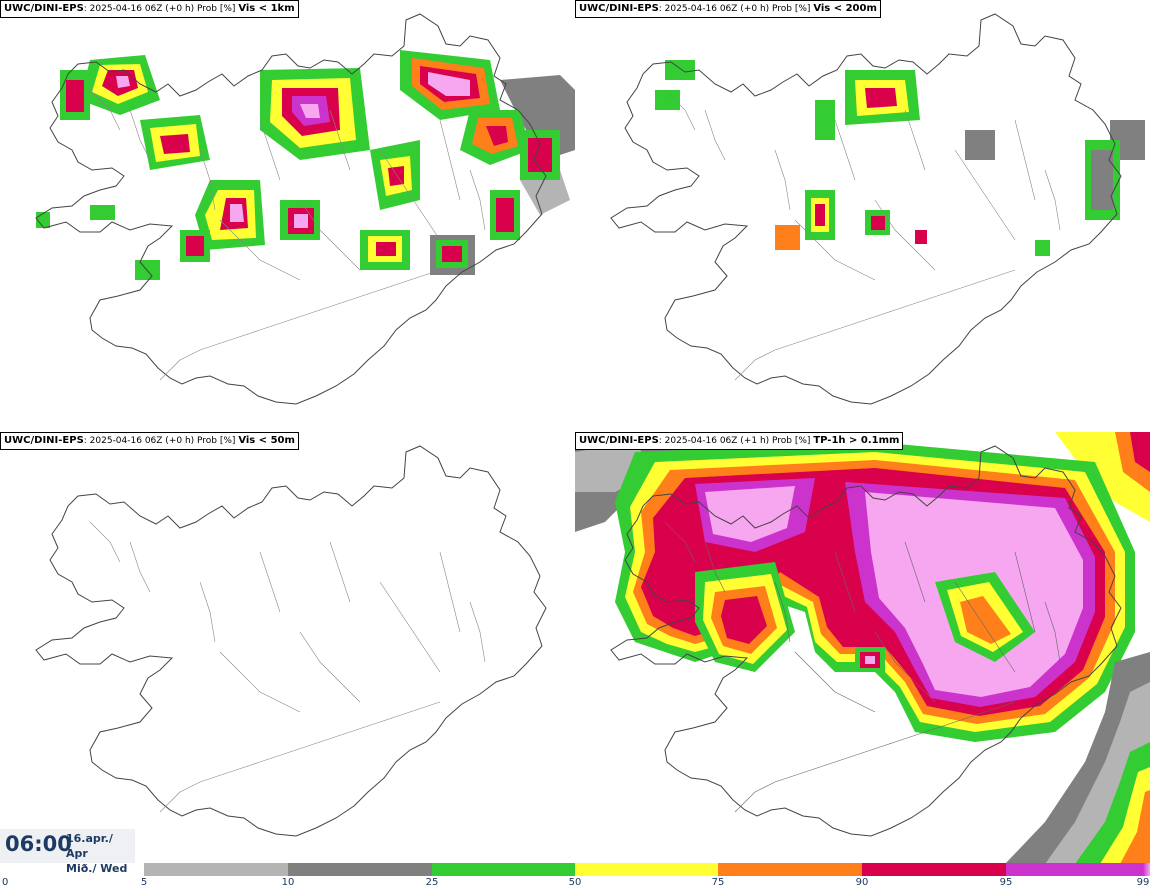 The height and width of the screenshot is (891, 1150). I want to click on panel-field: Vis < 1km, so click(266, 8).